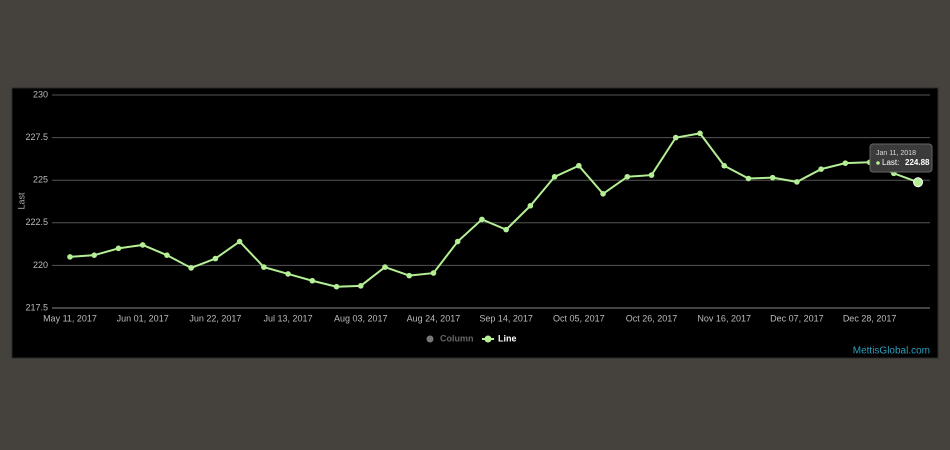  Describe the element at coordinates (40, 180) in the screenshot. I see `y-tick-label: 225` at that location.